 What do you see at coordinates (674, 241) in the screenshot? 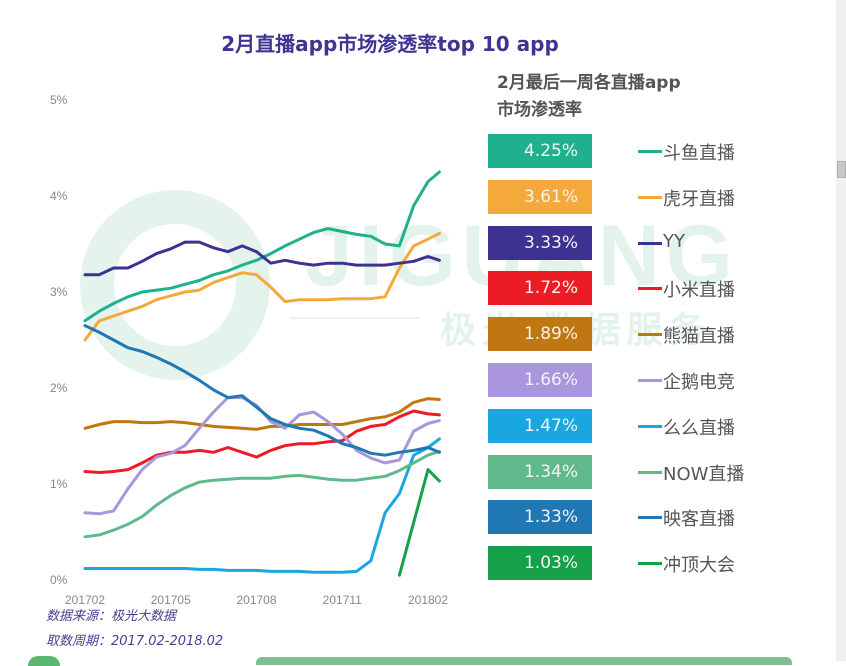
I see `legend-series-name: YY` at bounding box center [674, 241].